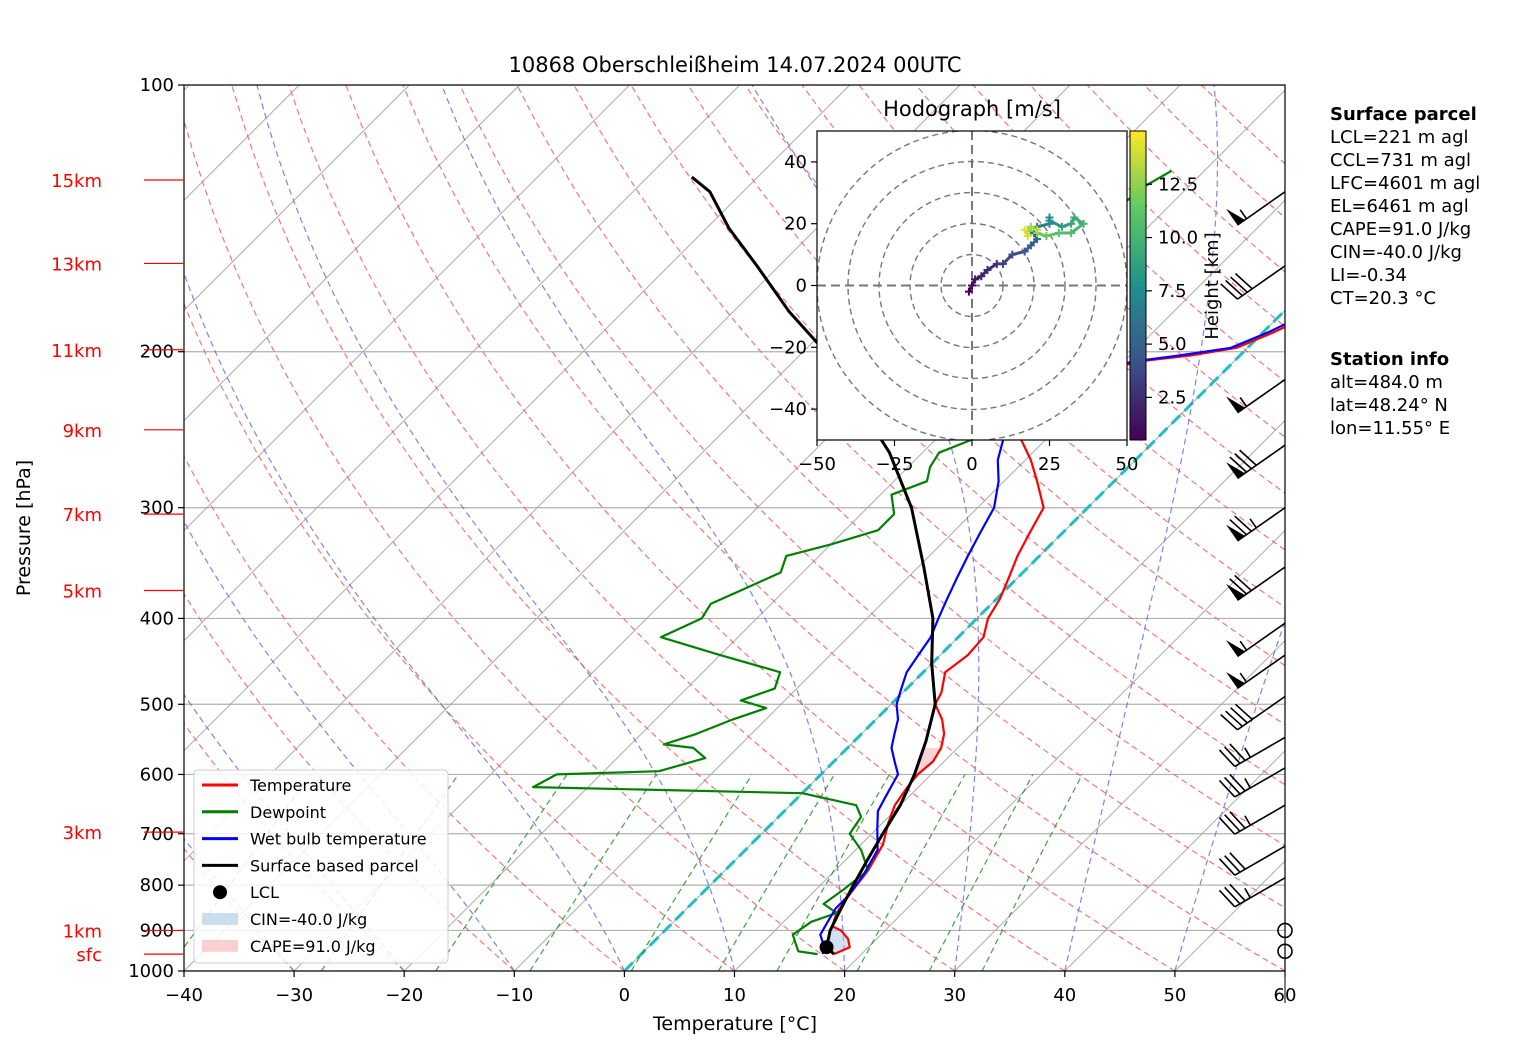  Describe the element at coordinates (294, 995) in the screenshot. I see `x-tick-label: −30` at that location.